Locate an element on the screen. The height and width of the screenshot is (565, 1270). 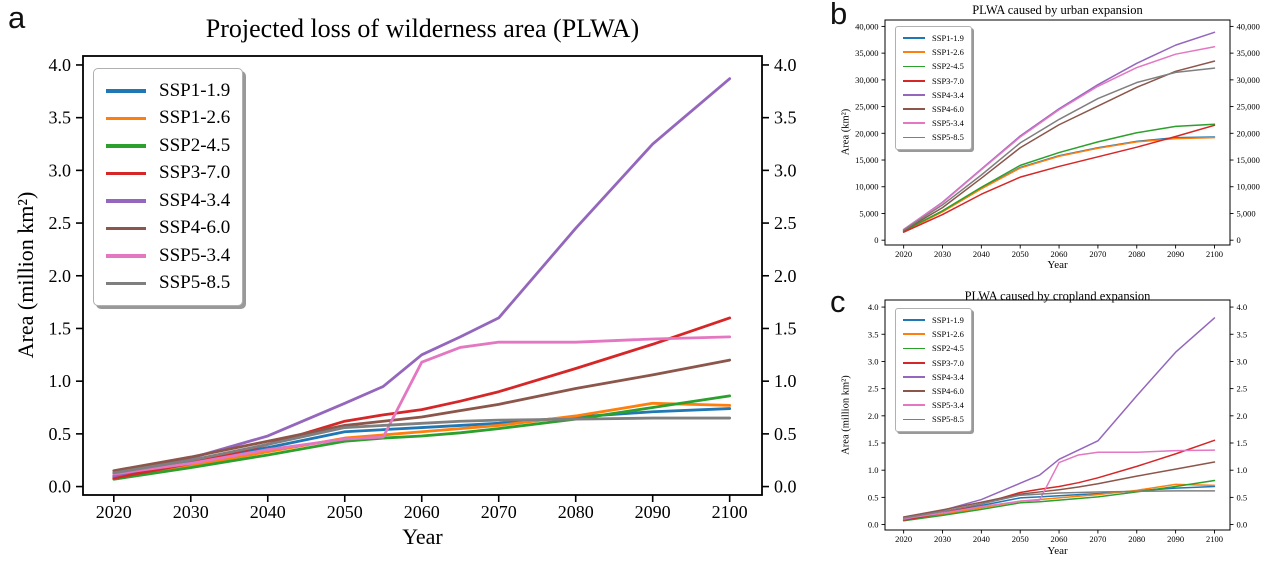
legend-label: SSP4-6.0 is located at coordinates (948, 109).